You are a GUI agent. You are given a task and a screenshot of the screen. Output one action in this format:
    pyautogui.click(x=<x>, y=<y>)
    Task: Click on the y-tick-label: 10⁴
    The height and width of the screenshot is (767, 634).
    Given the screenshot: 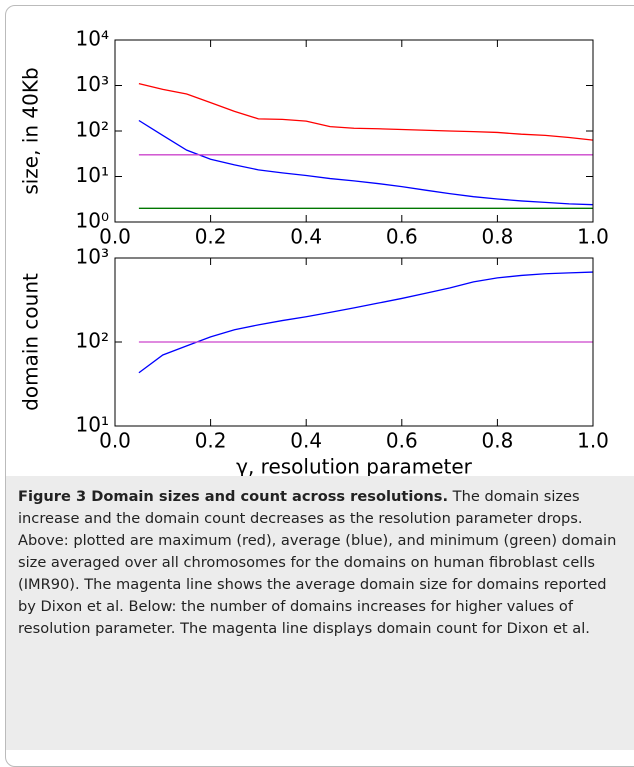 What is the action you would take?
    pyautogui.click(x=92, y=39)
    